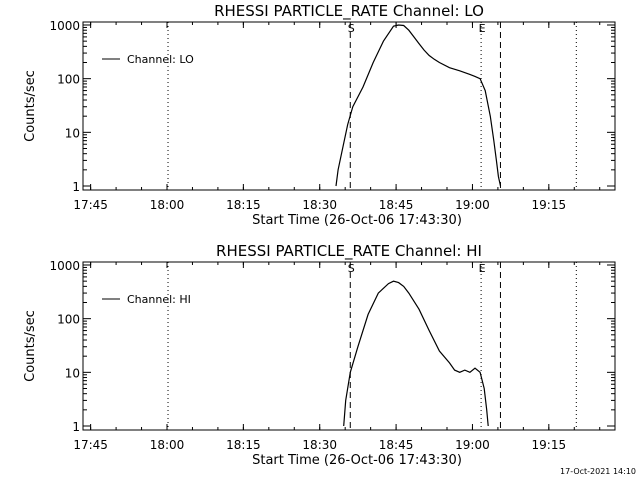  What do you see at coordinates (598, 471) in the screenshot?
I see `plot-timestamp: 17-Oct-2021 14:10` at bounding box center [598, 471].